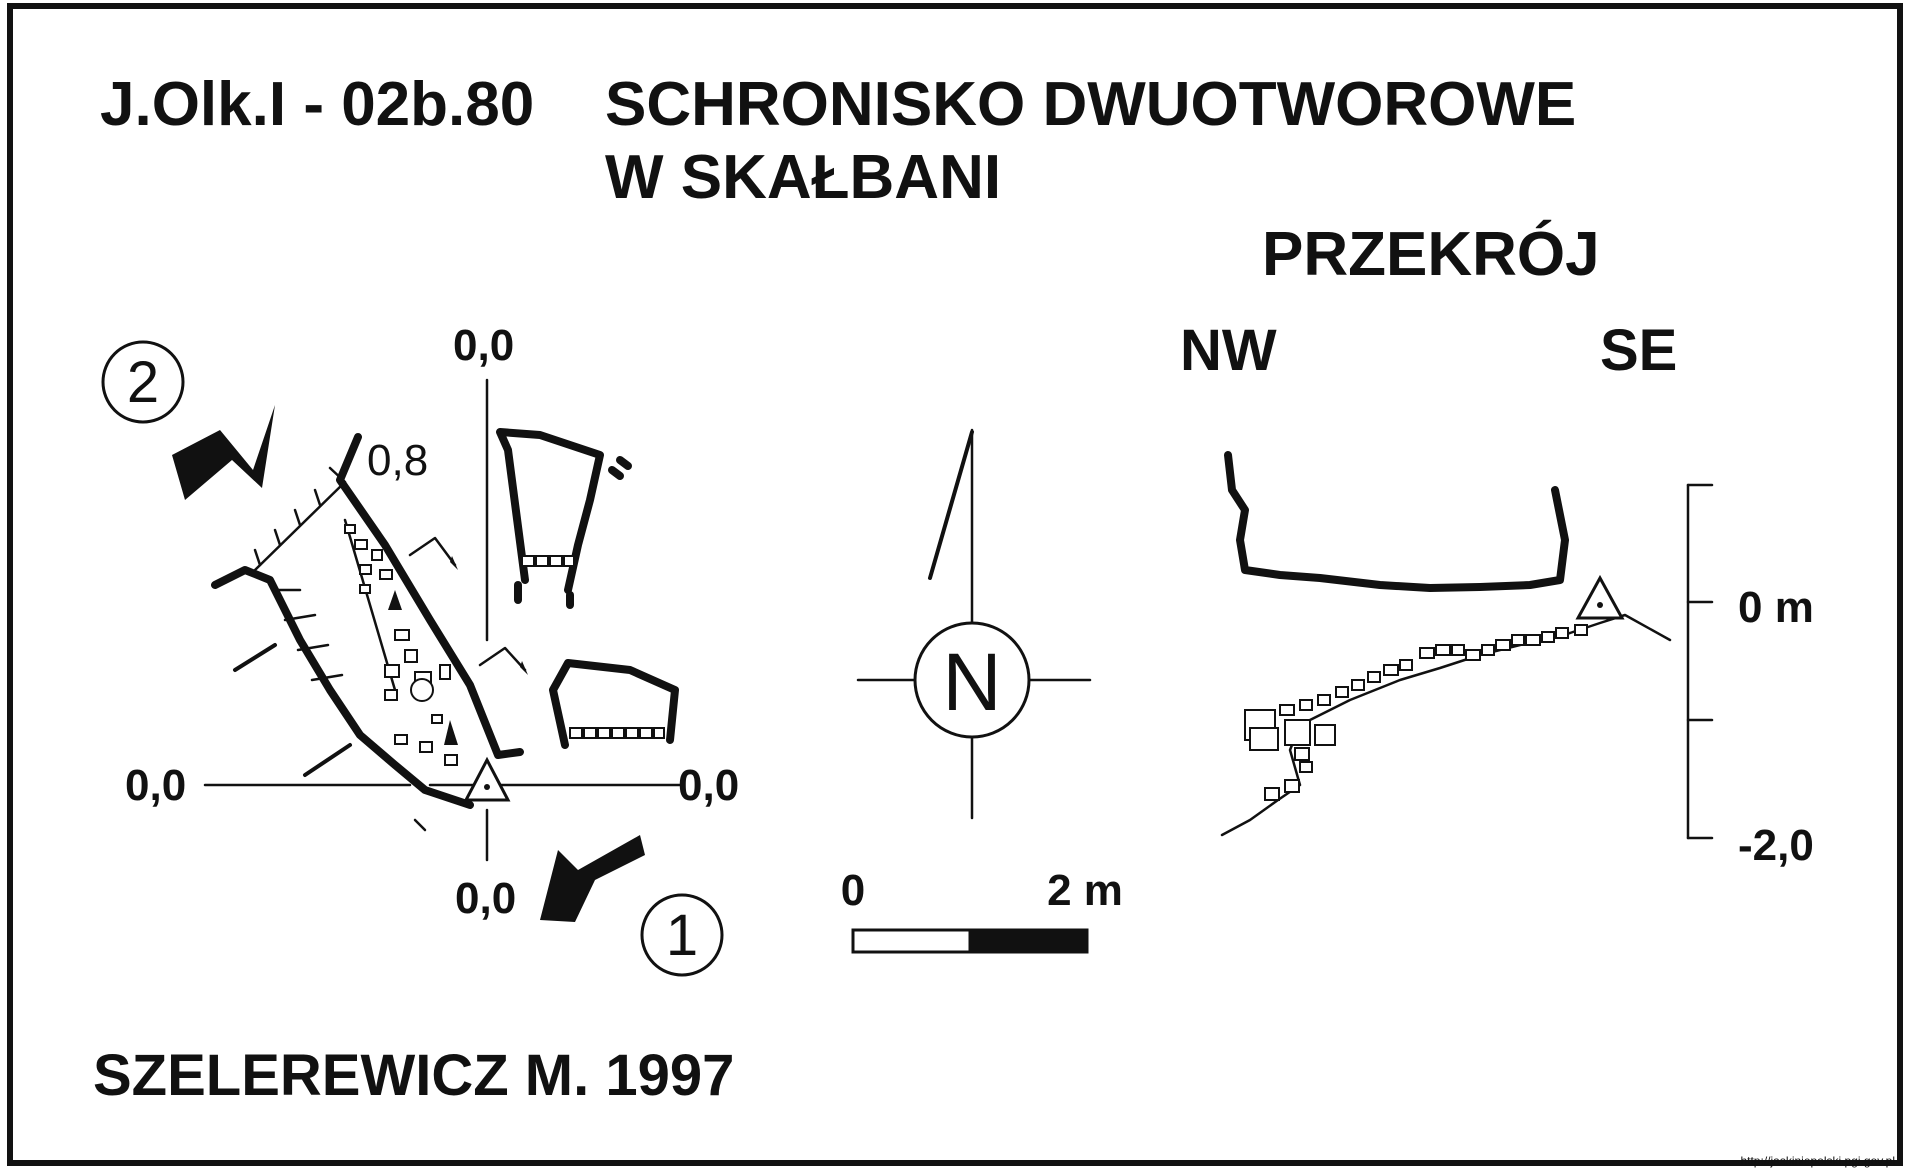  What do you see at coordinates (1090, 104) in the screenshot?
I see `cave-title-line1: SCHRONISKO DWUOTWOROWE` at bounding box center [1090, 104].